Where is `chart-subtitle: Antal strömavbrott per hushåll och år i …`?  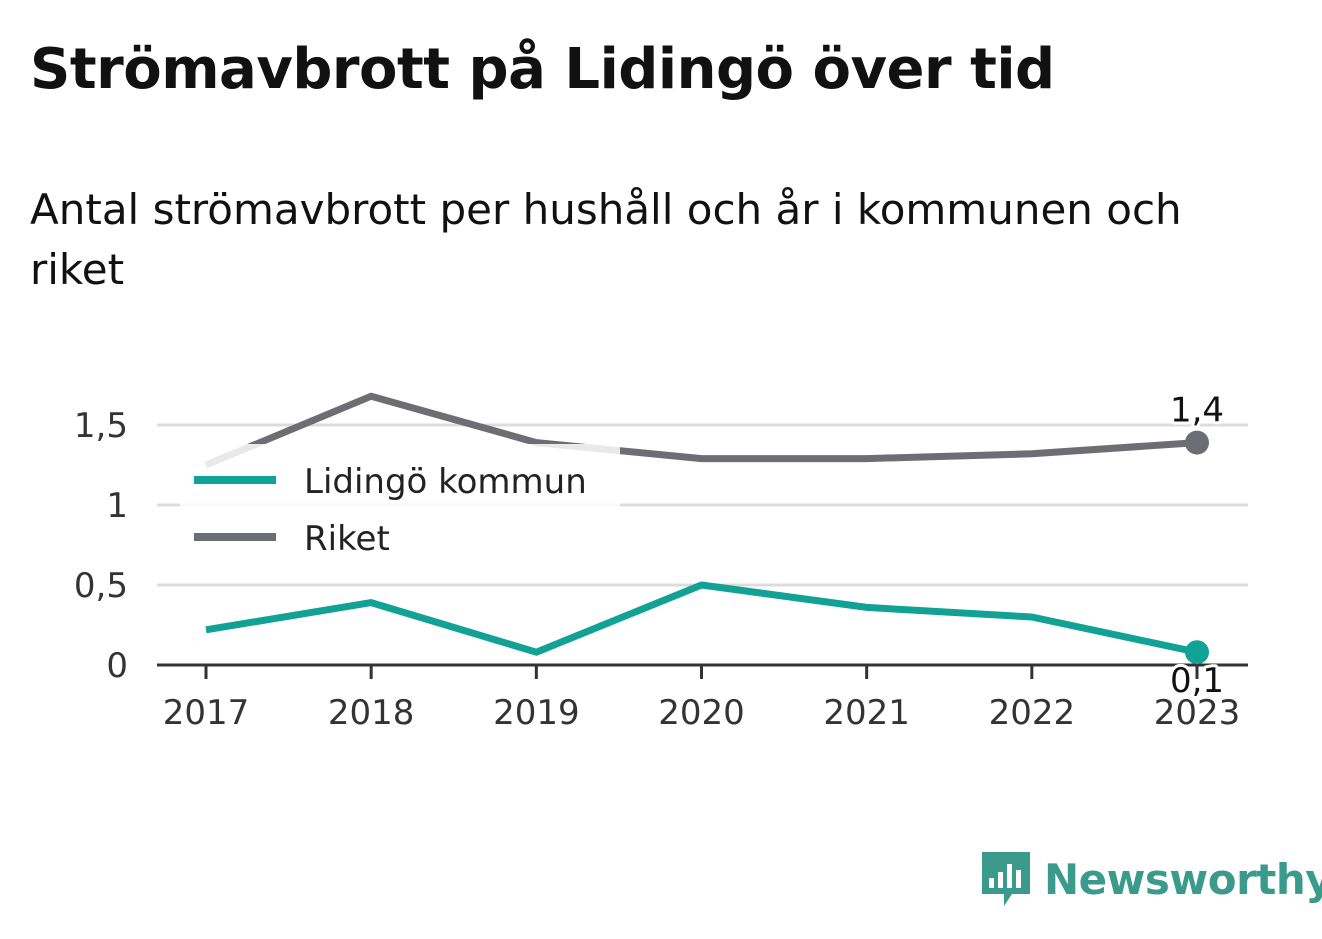
chart-subtitle: Antal strömavbrott per hushåll och år i … is located at coordinates (606, 239).